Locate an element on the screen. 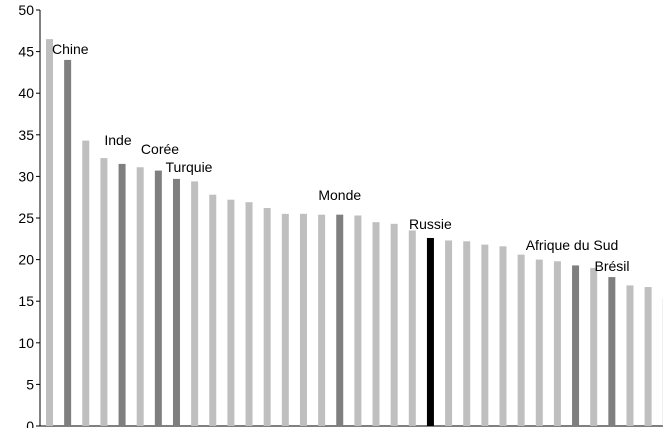  y-tick-label: 30 is located at coordinates (26, 176).